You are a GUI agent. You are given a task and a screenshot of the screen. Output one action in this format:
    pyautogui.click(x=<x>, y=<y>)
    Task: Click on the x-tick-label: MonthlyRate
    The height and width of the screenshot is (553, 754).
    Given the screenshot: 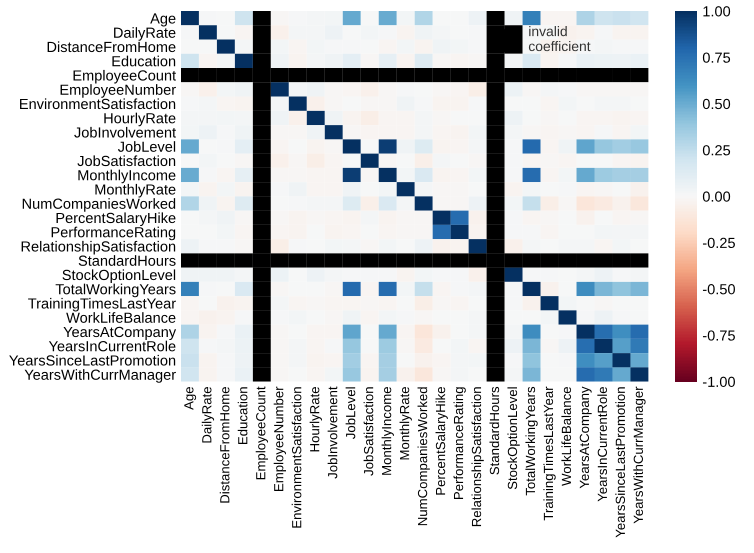 What is the action you would take?
    pyautogui.click(x=406, y=423)
    